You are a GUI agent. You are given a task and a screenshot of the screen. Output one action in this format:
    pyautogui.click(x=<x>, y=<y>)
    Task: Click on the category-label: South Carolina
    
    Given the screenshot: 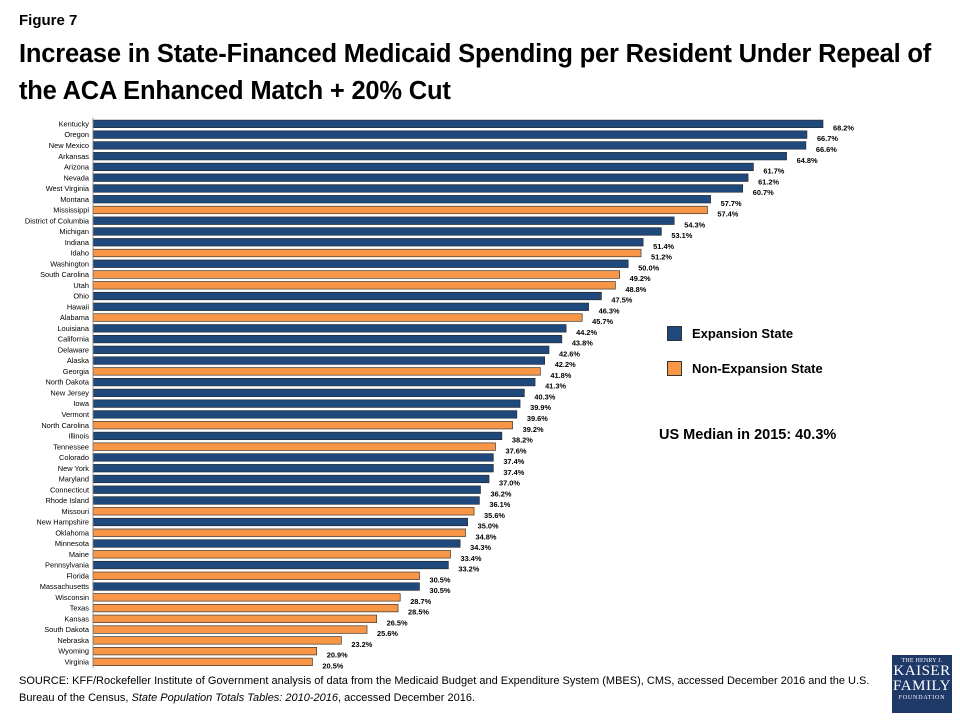 What is the action you would take?
    pyautogui.click(x=65, y=274)
    